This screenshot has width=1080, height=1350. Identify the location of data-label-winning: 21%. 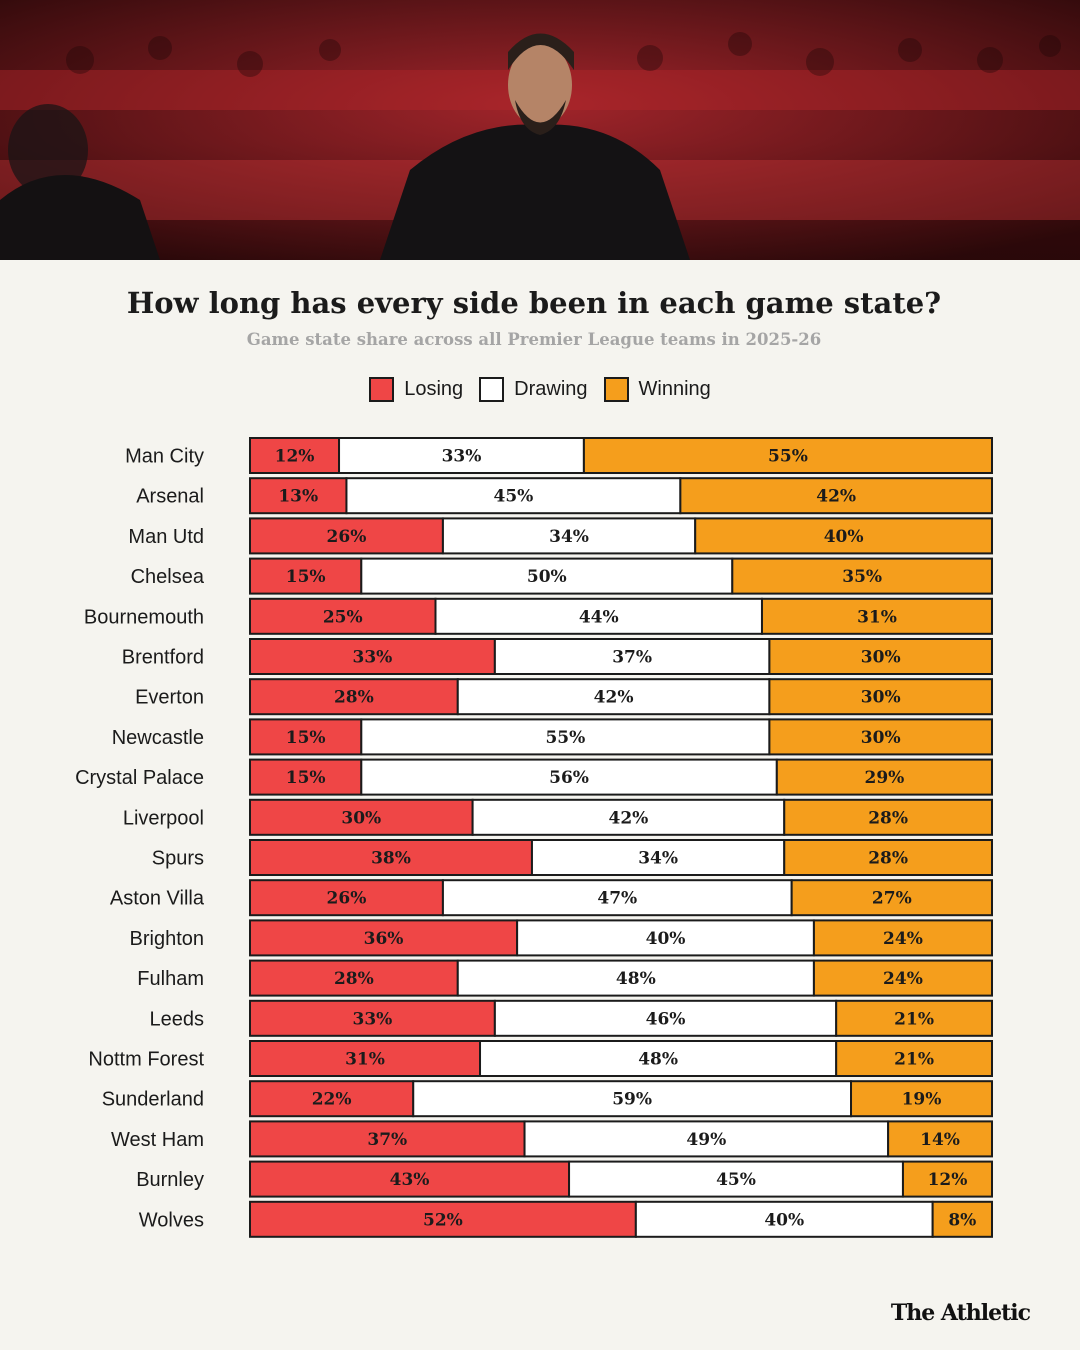
(914, 1060).